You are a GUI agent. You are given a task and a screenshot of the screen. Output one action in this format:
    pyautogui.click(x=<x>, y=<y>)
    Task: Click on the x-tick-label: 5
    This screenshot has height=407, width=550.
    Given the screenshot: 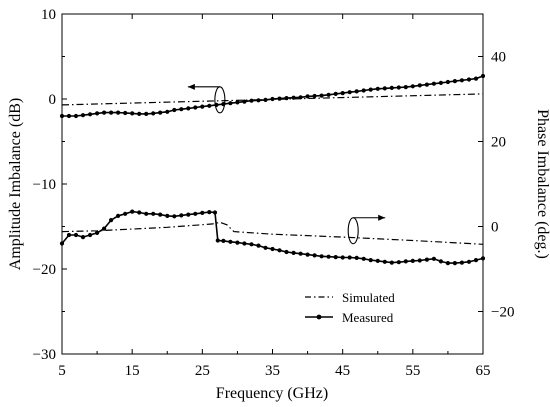 What is the action you would take?
    pyautogui.click(x=62, y=371)
    